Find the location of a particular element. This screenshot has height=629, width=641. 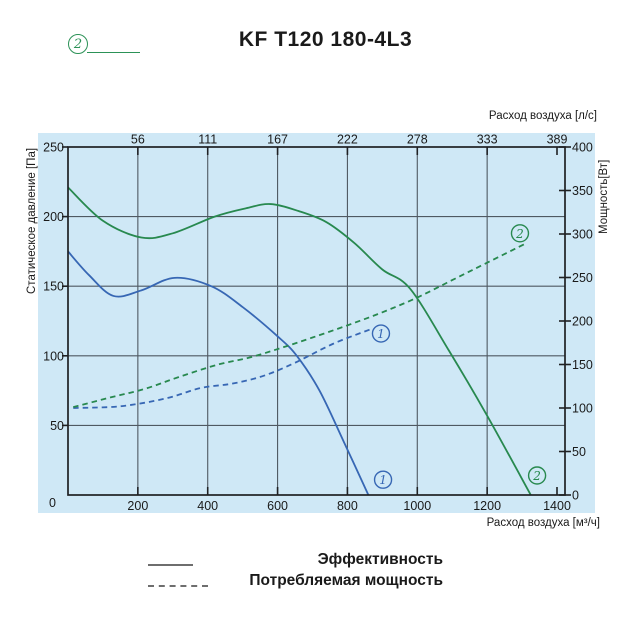

x-top-tick-label: 278 is located at coordinates (417, 140).